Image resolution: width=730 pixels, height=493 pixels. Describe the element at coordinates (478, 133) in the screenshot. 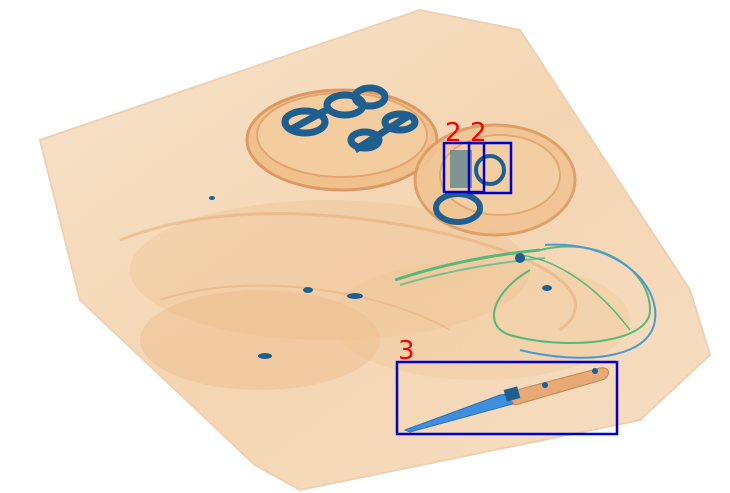

I see `detection-label-2: 2` at that location.